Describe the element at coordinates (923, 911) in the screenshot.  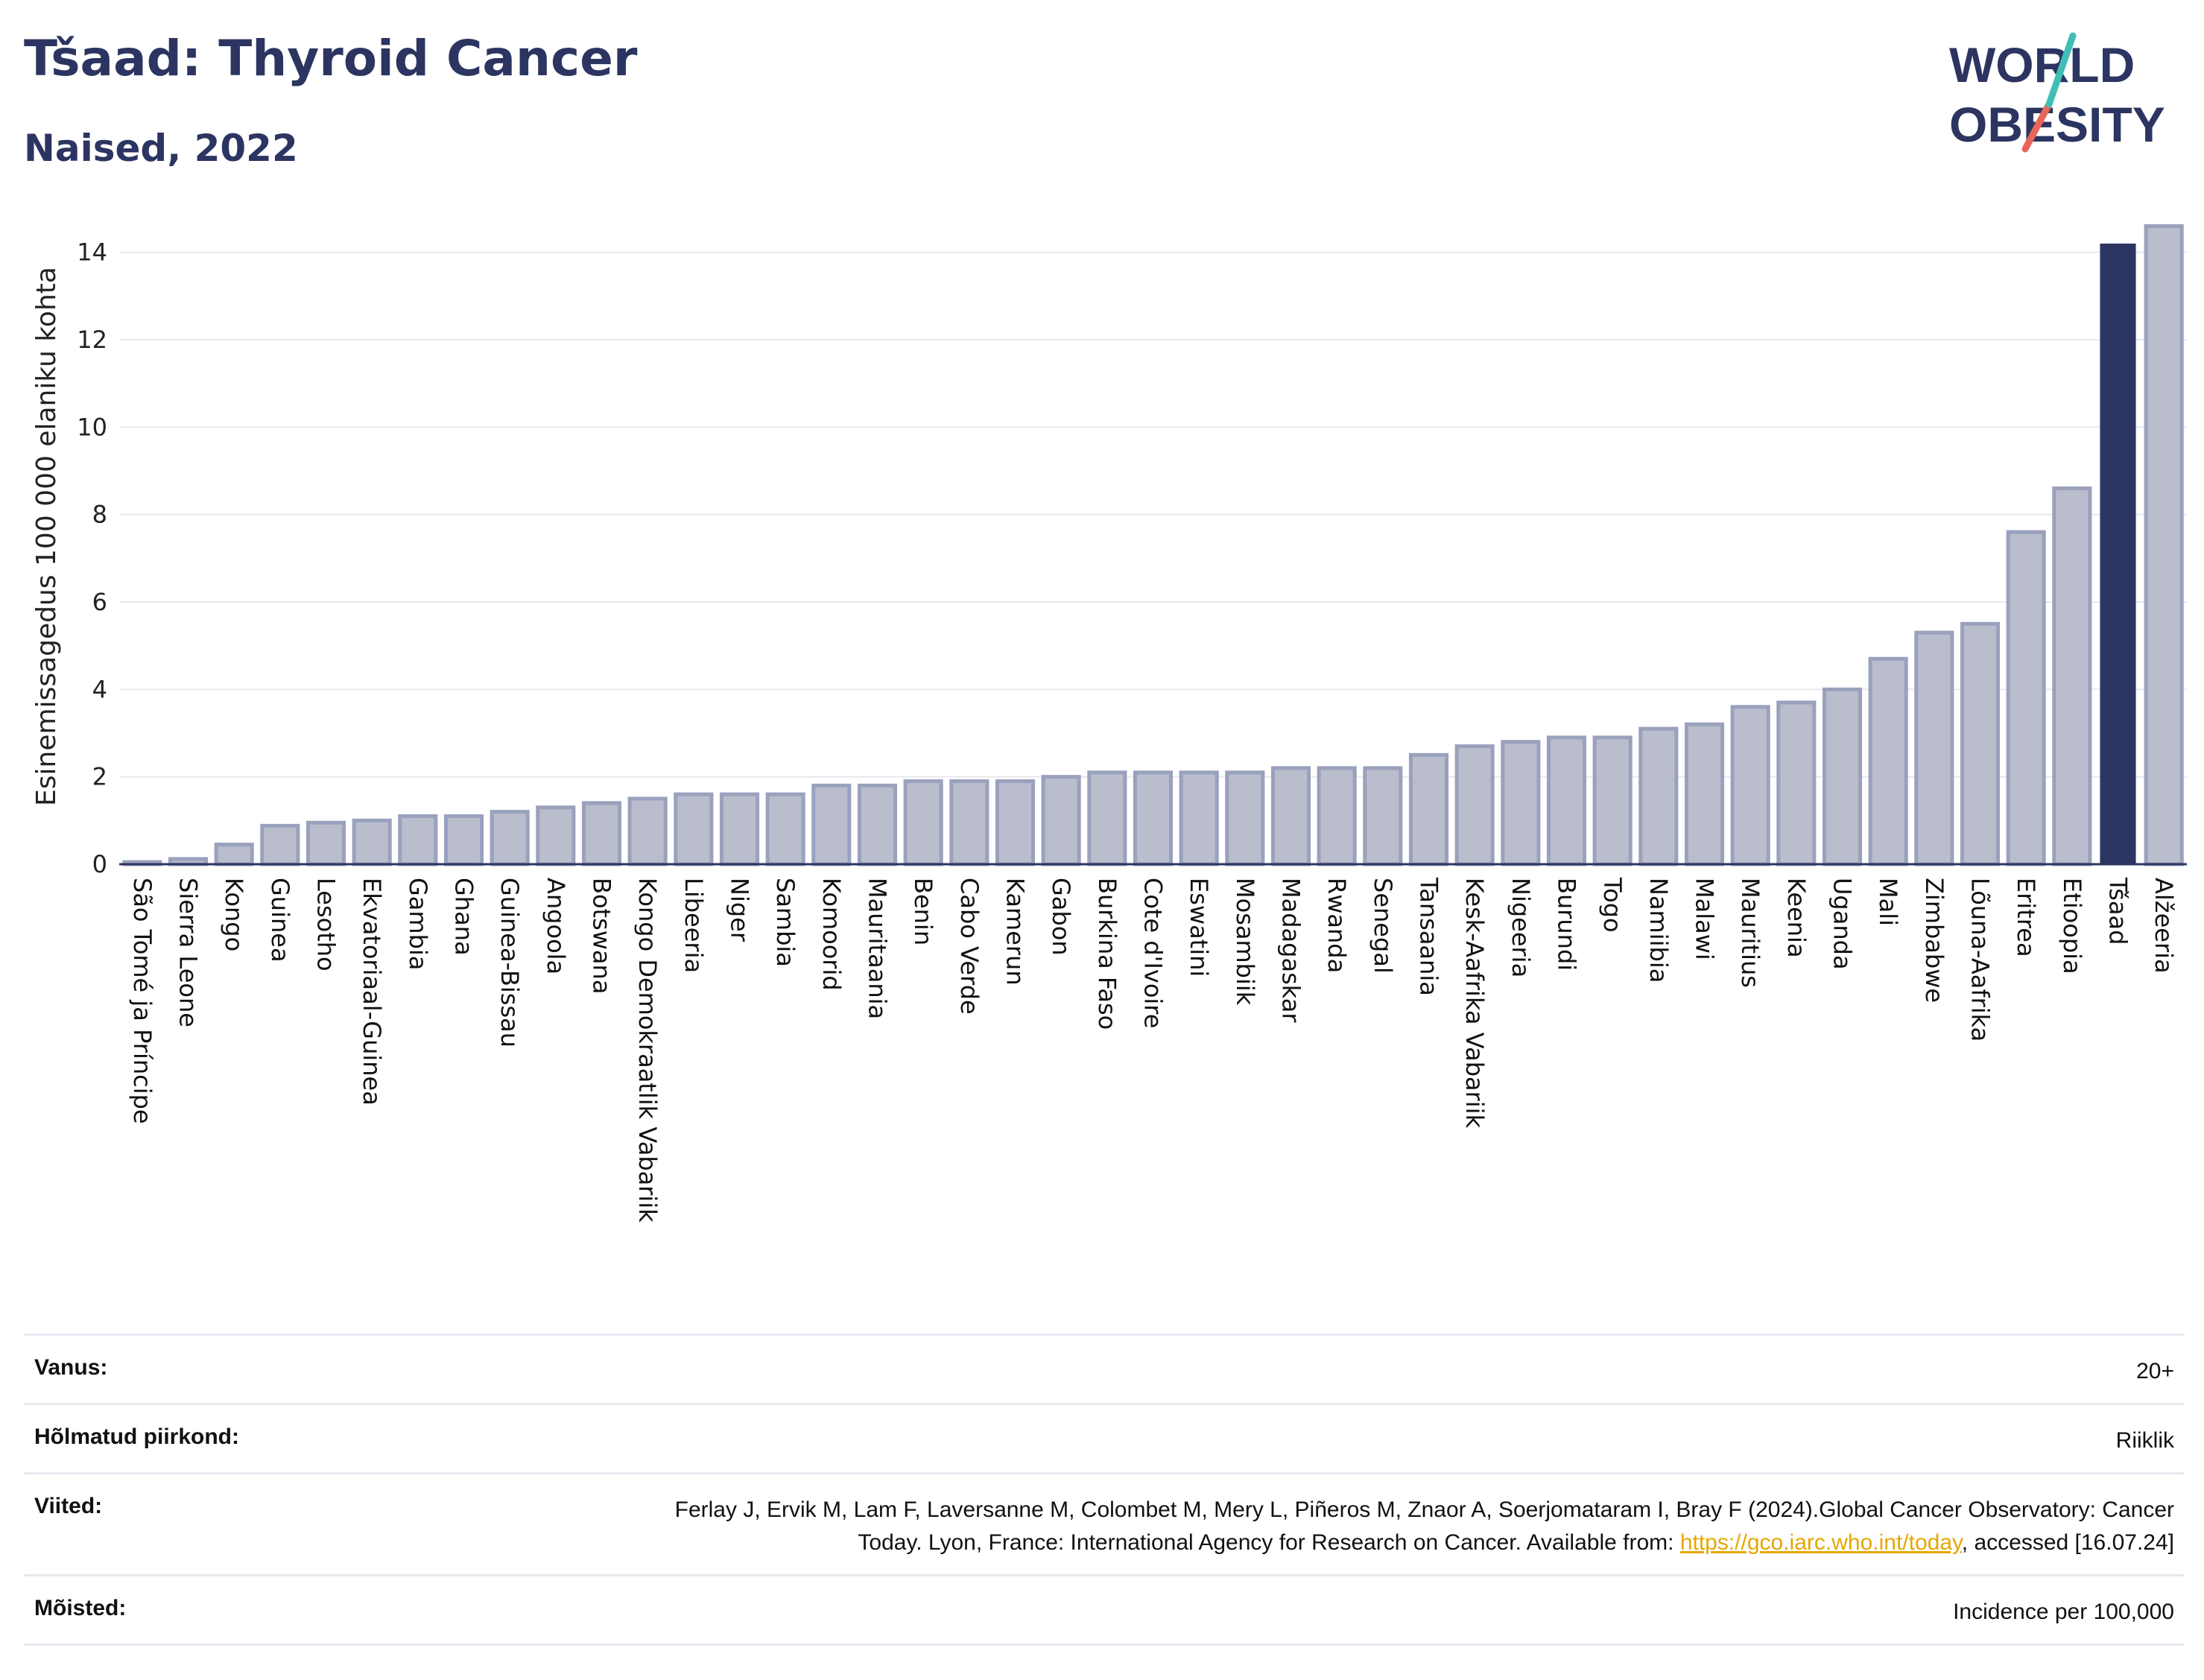
I see `x-tick-label: Benin` at that location.